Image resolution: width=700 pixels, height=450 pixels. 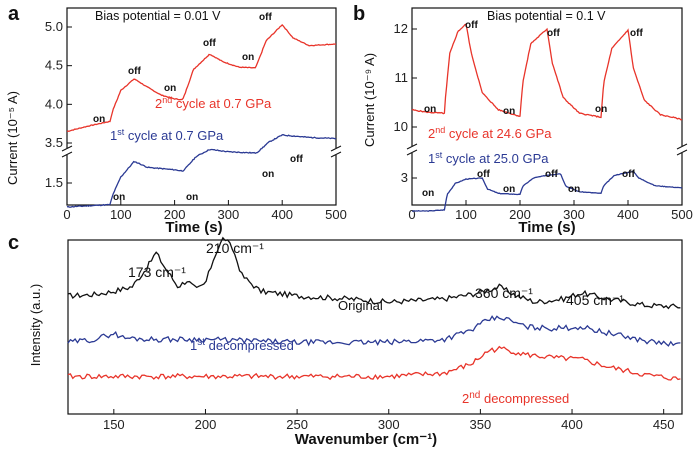 I want to click on panel-c-xtick-label: 450, so click(x=664, y=424).